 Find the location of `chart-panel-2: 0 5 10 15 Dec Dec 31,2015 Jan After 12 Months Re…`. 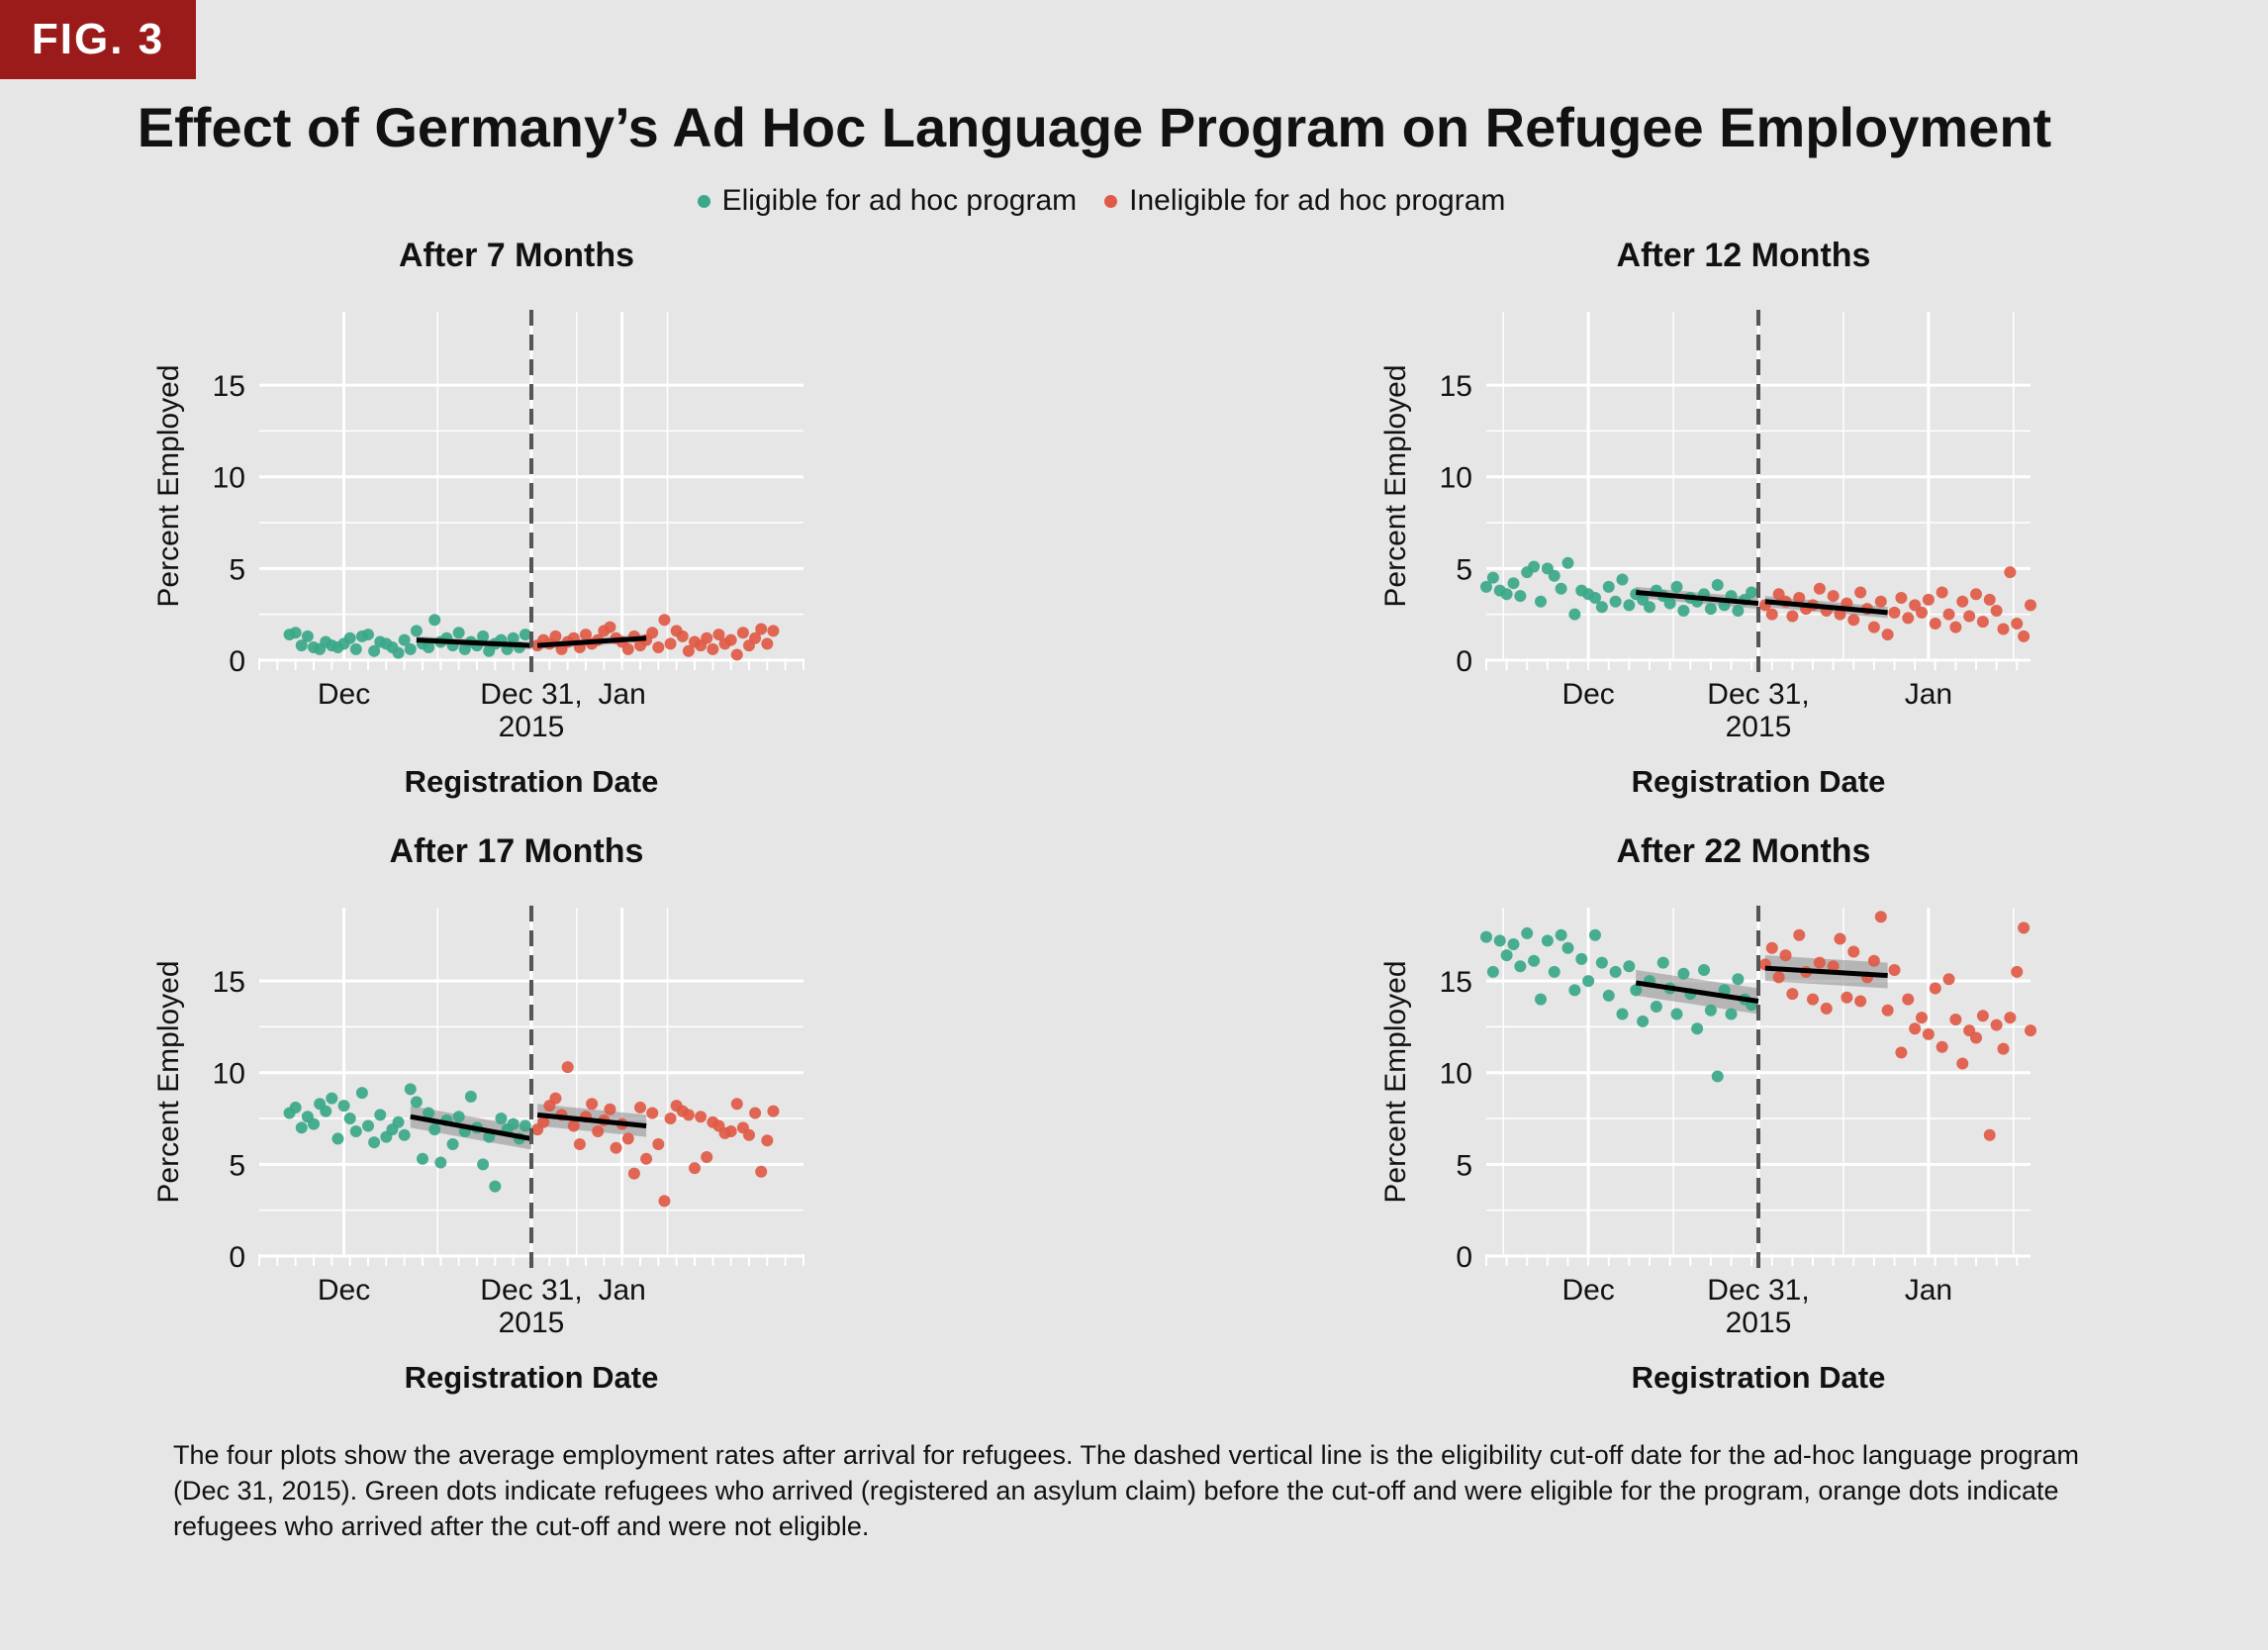

chart-panel-2: 0 5 10 15 Dec Dec 31,2015 Jan After 12 Months Re… is located at coordinates (1708, 518).